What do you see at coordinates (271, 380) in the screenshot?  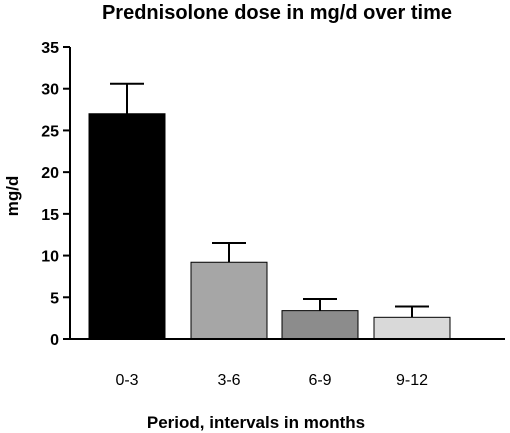 I see `x-axis-ticks: 0-3 3-6 6-9 9-12` at bounding box center [271, 380].